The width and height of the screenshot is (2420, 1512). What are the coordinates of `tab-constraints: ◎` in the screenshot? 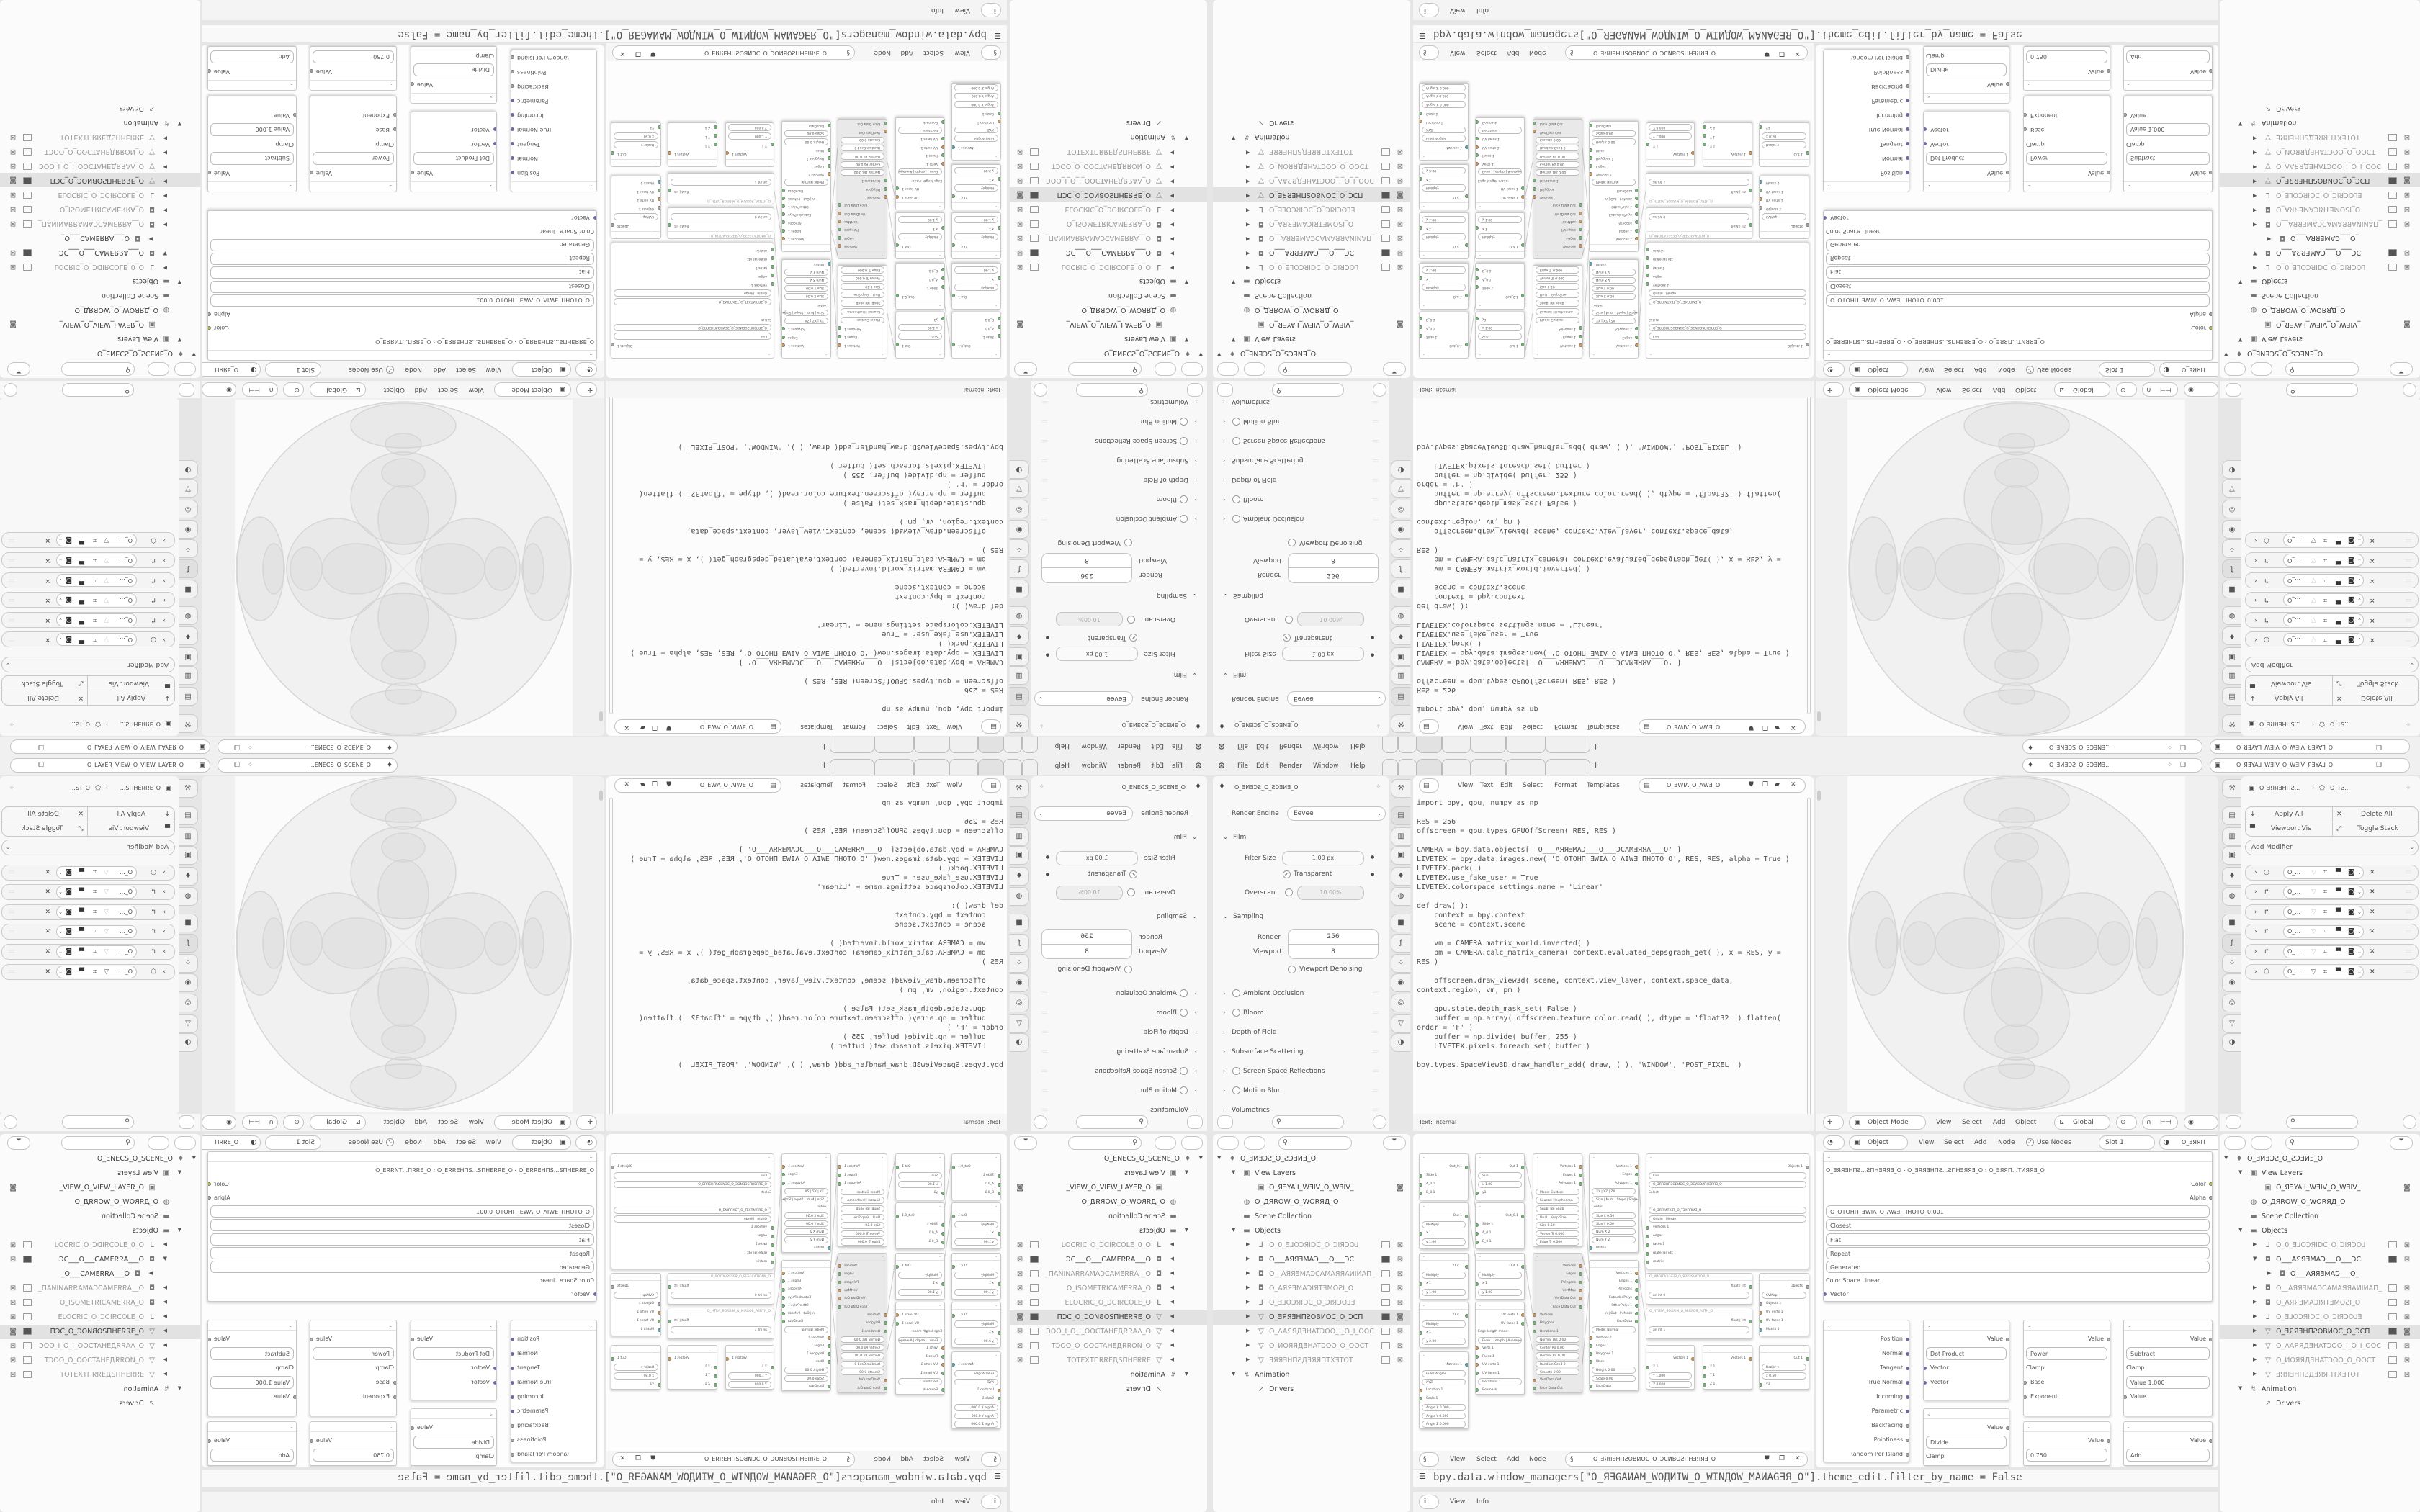 It's located at (1400, 509).